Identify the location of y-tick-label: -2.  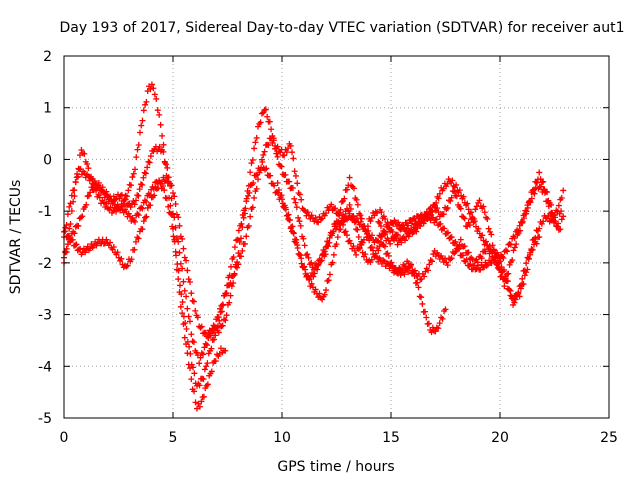
(45, 264).